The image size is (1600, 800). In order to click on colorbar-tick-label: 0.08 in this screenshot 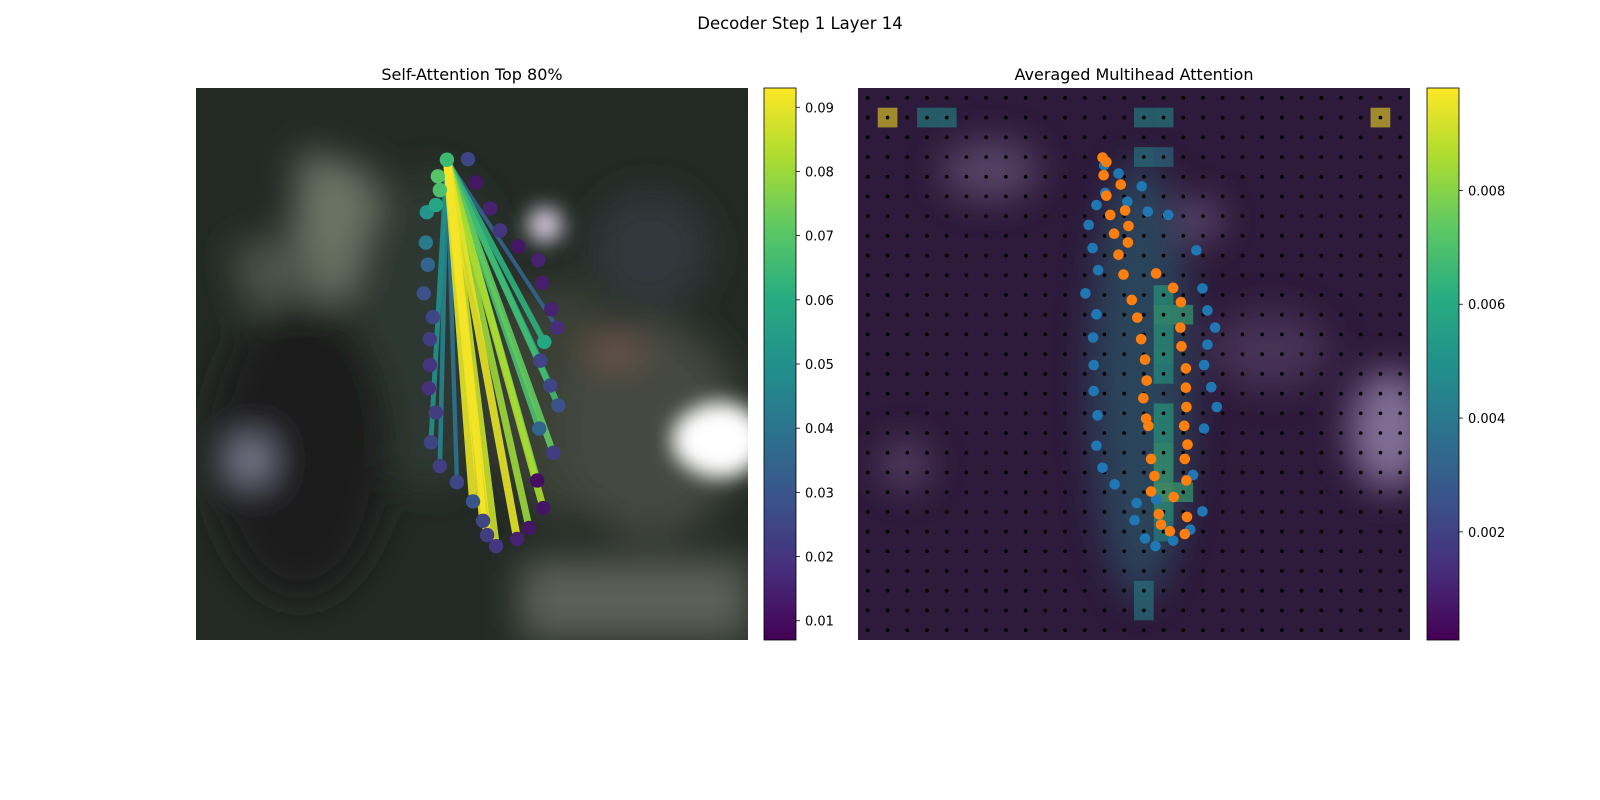, I will do `click(819, 172)`.